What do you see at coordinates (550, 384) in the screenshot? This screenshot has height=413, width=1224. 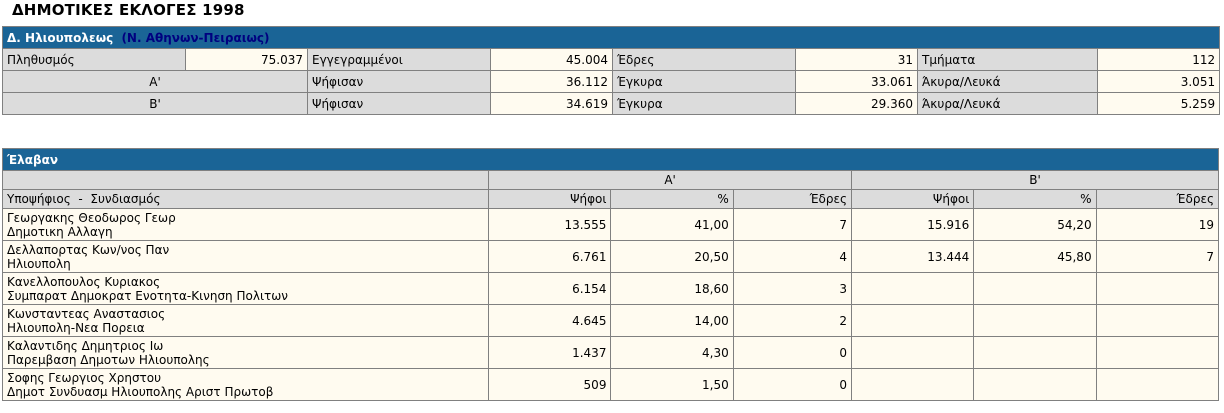 I see `round-a-votes: 509` at bounding box center [550, 384].